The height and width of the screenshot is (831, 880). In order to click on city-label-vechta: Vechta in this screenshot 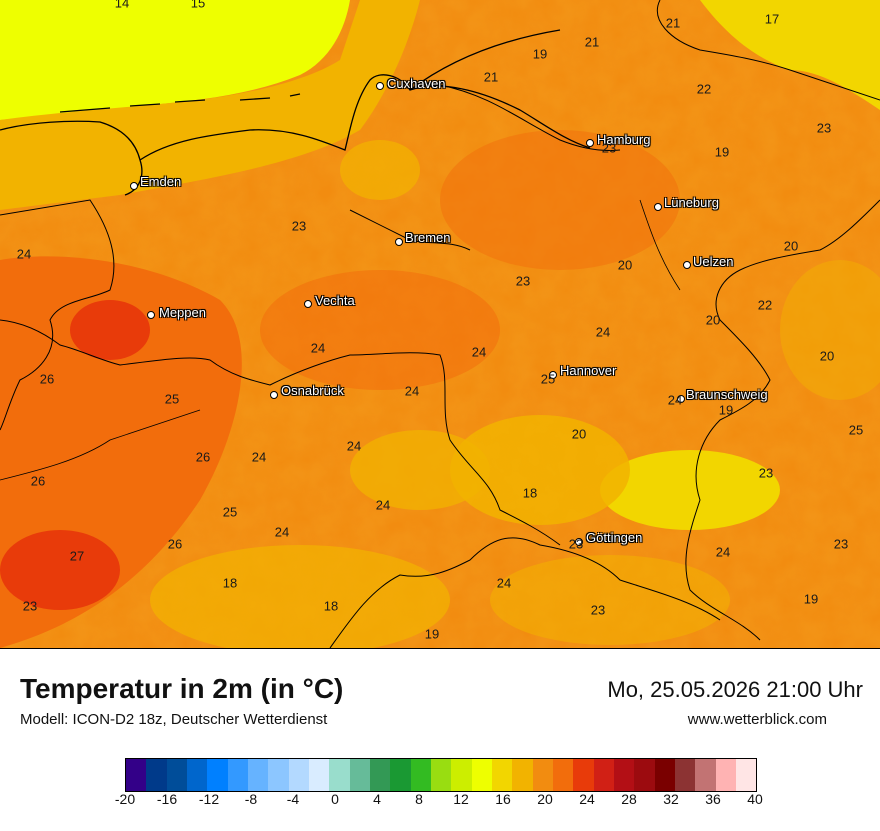, I will do `click(335, 300)`.